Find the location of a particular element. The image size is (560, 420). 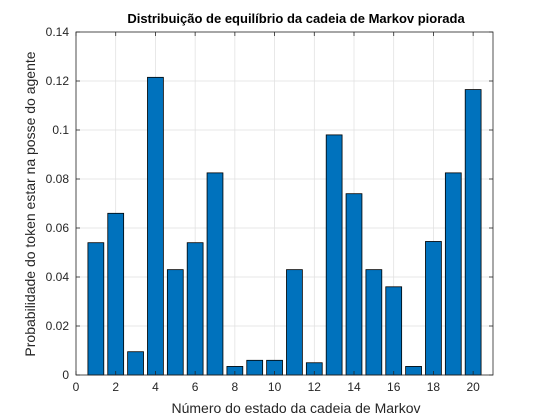

x-axis-label: Número do estado da cadeia de Markov is located at coordinates (295, 408).